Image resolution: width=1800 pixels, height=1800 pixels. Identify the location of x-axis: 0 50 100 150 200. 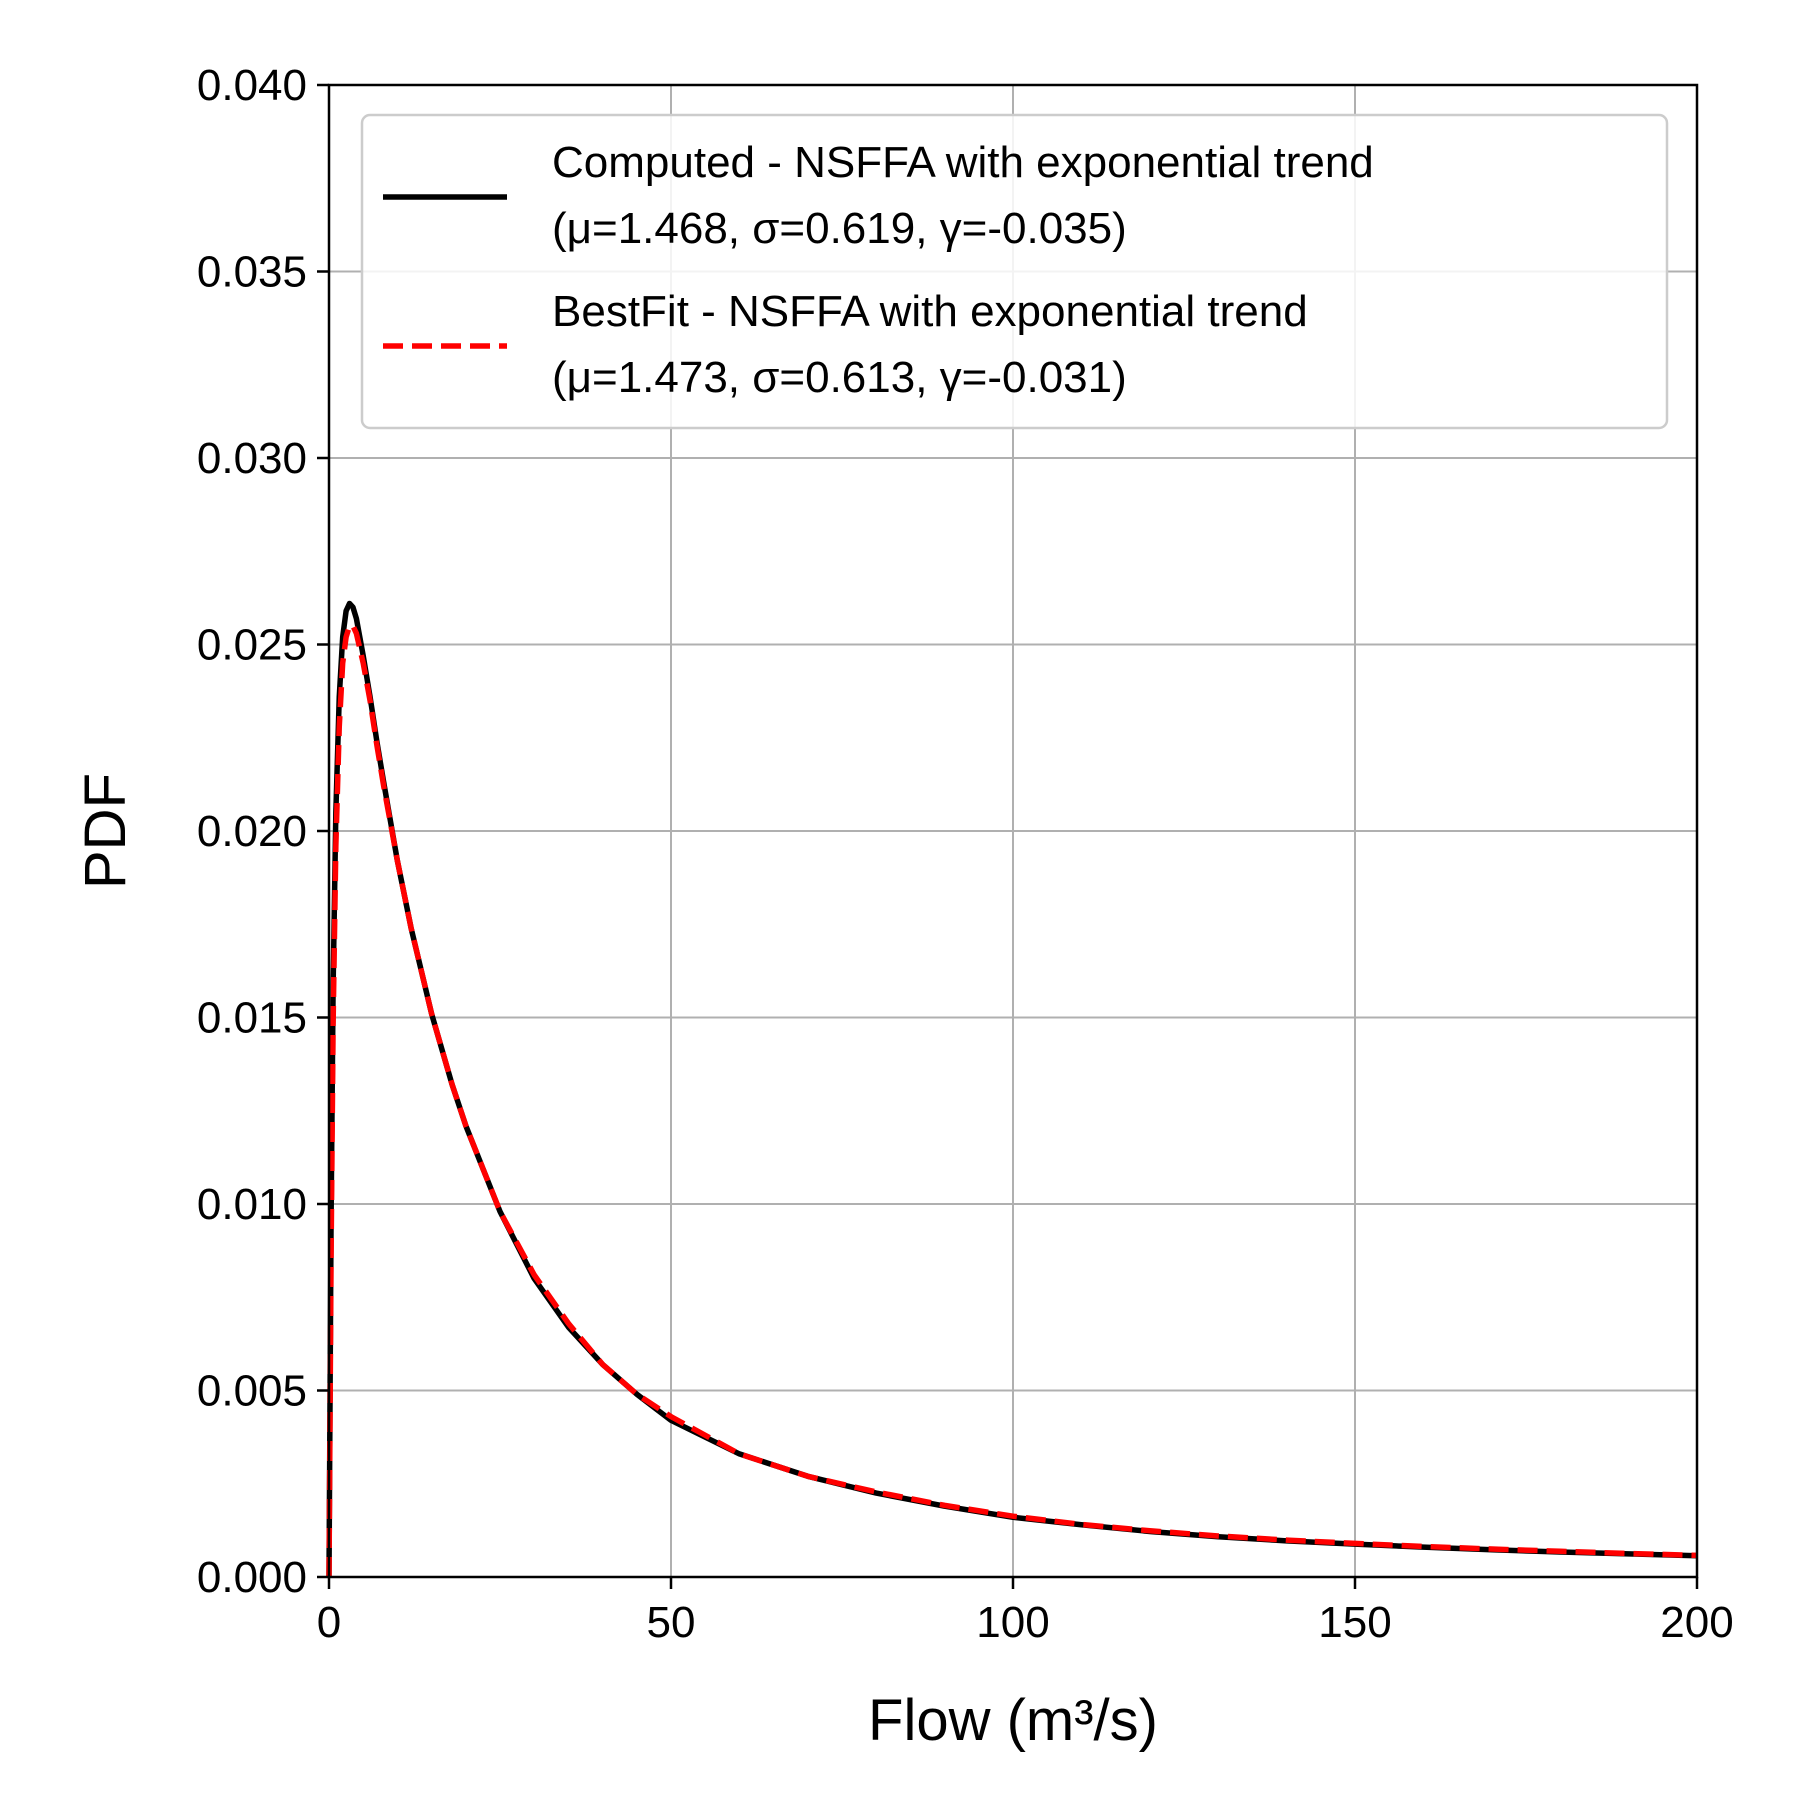
(1025, 1612).